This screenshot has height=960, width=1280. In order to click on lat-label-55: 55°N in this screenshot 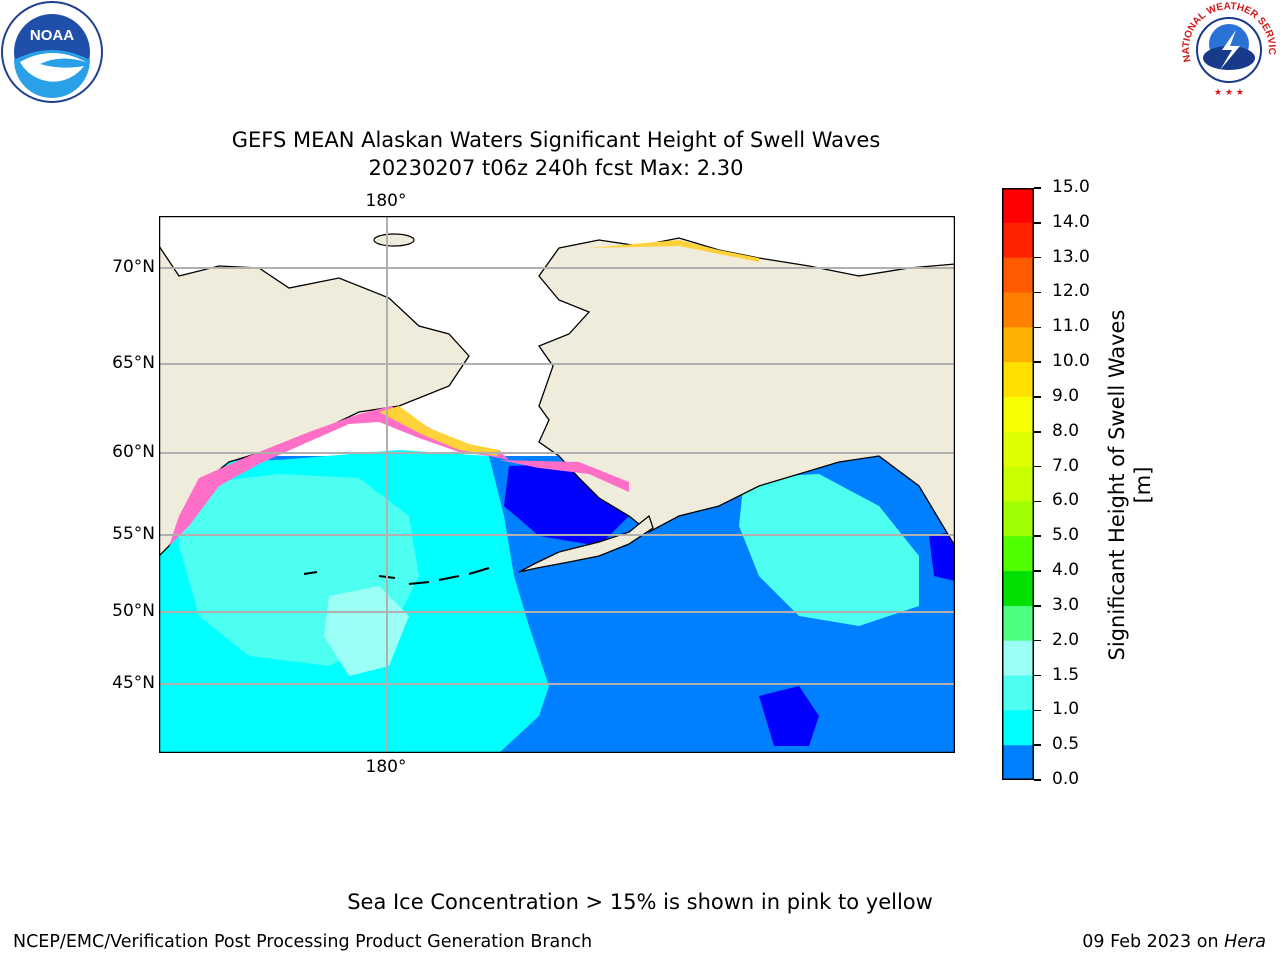, I will do `click(133, 534)`.